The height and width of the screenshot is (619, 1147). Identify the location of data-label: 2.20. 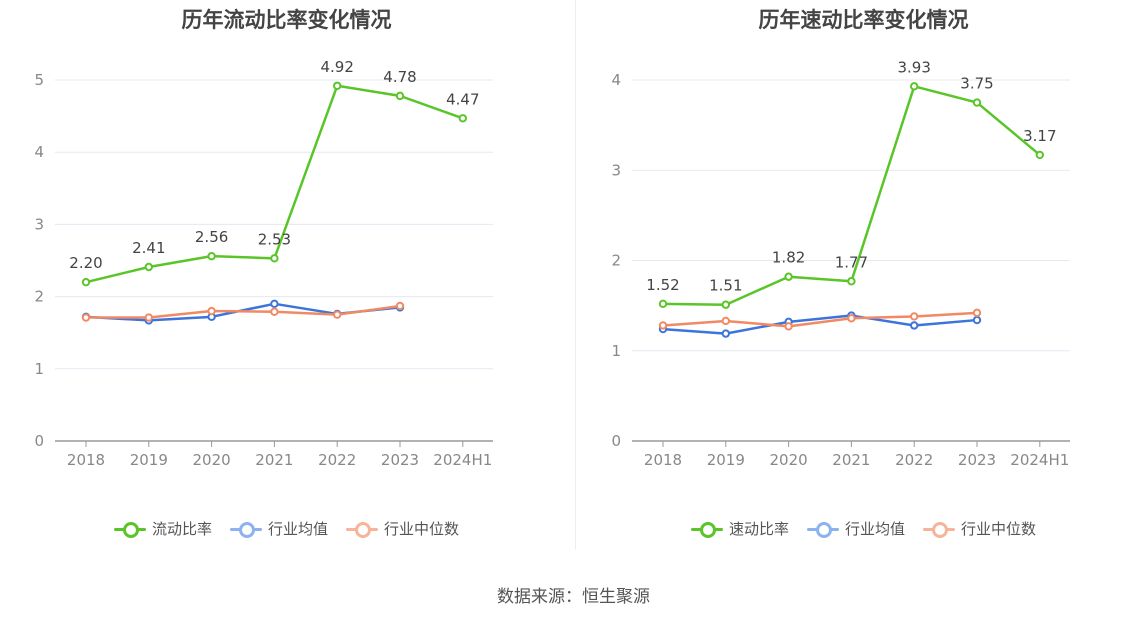
(85, 263).